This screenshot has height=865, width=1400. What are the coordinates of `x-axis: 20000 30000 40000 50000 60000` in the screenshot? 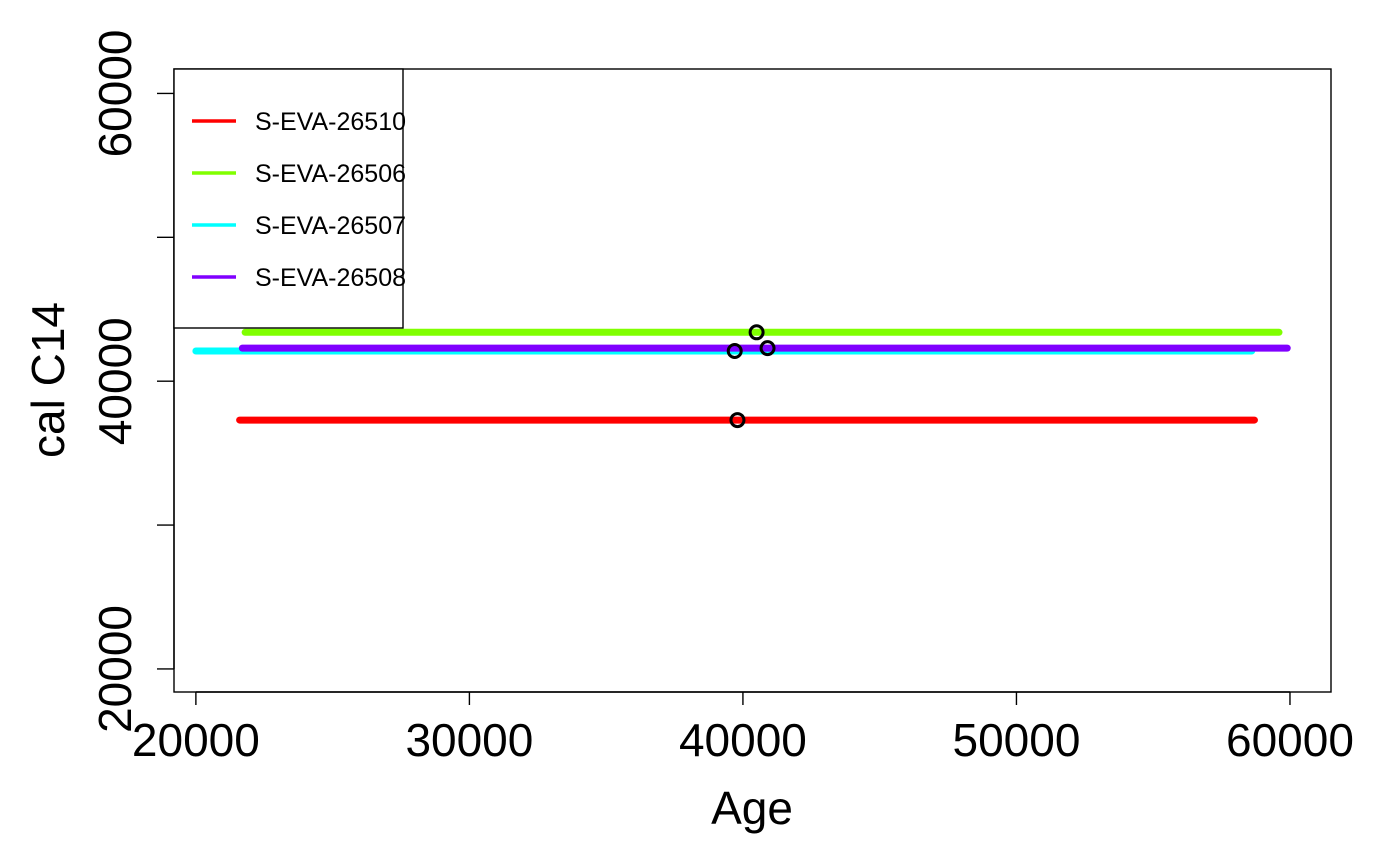 It's located at (743, 728).